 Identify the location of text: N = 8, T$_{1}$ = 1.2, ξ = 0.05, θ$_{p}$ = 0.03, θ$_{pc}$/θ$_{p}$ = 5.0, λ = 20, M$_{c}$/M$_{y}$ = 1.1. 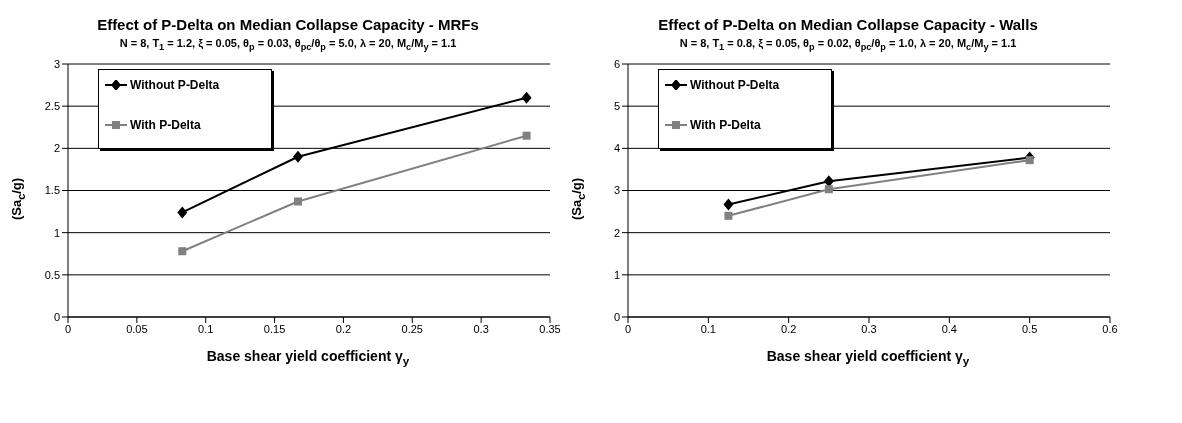
(288, 45).